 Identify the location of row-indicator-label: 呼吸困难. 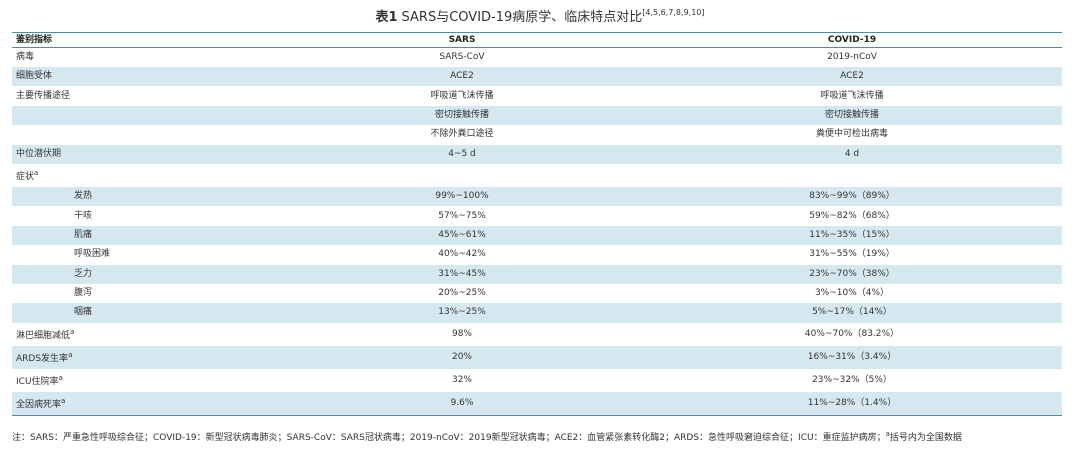
(92, 254).